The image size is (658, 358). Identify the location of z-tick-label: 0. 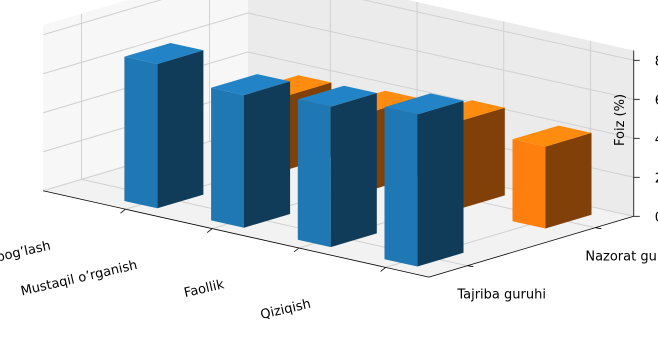
(656, 217).